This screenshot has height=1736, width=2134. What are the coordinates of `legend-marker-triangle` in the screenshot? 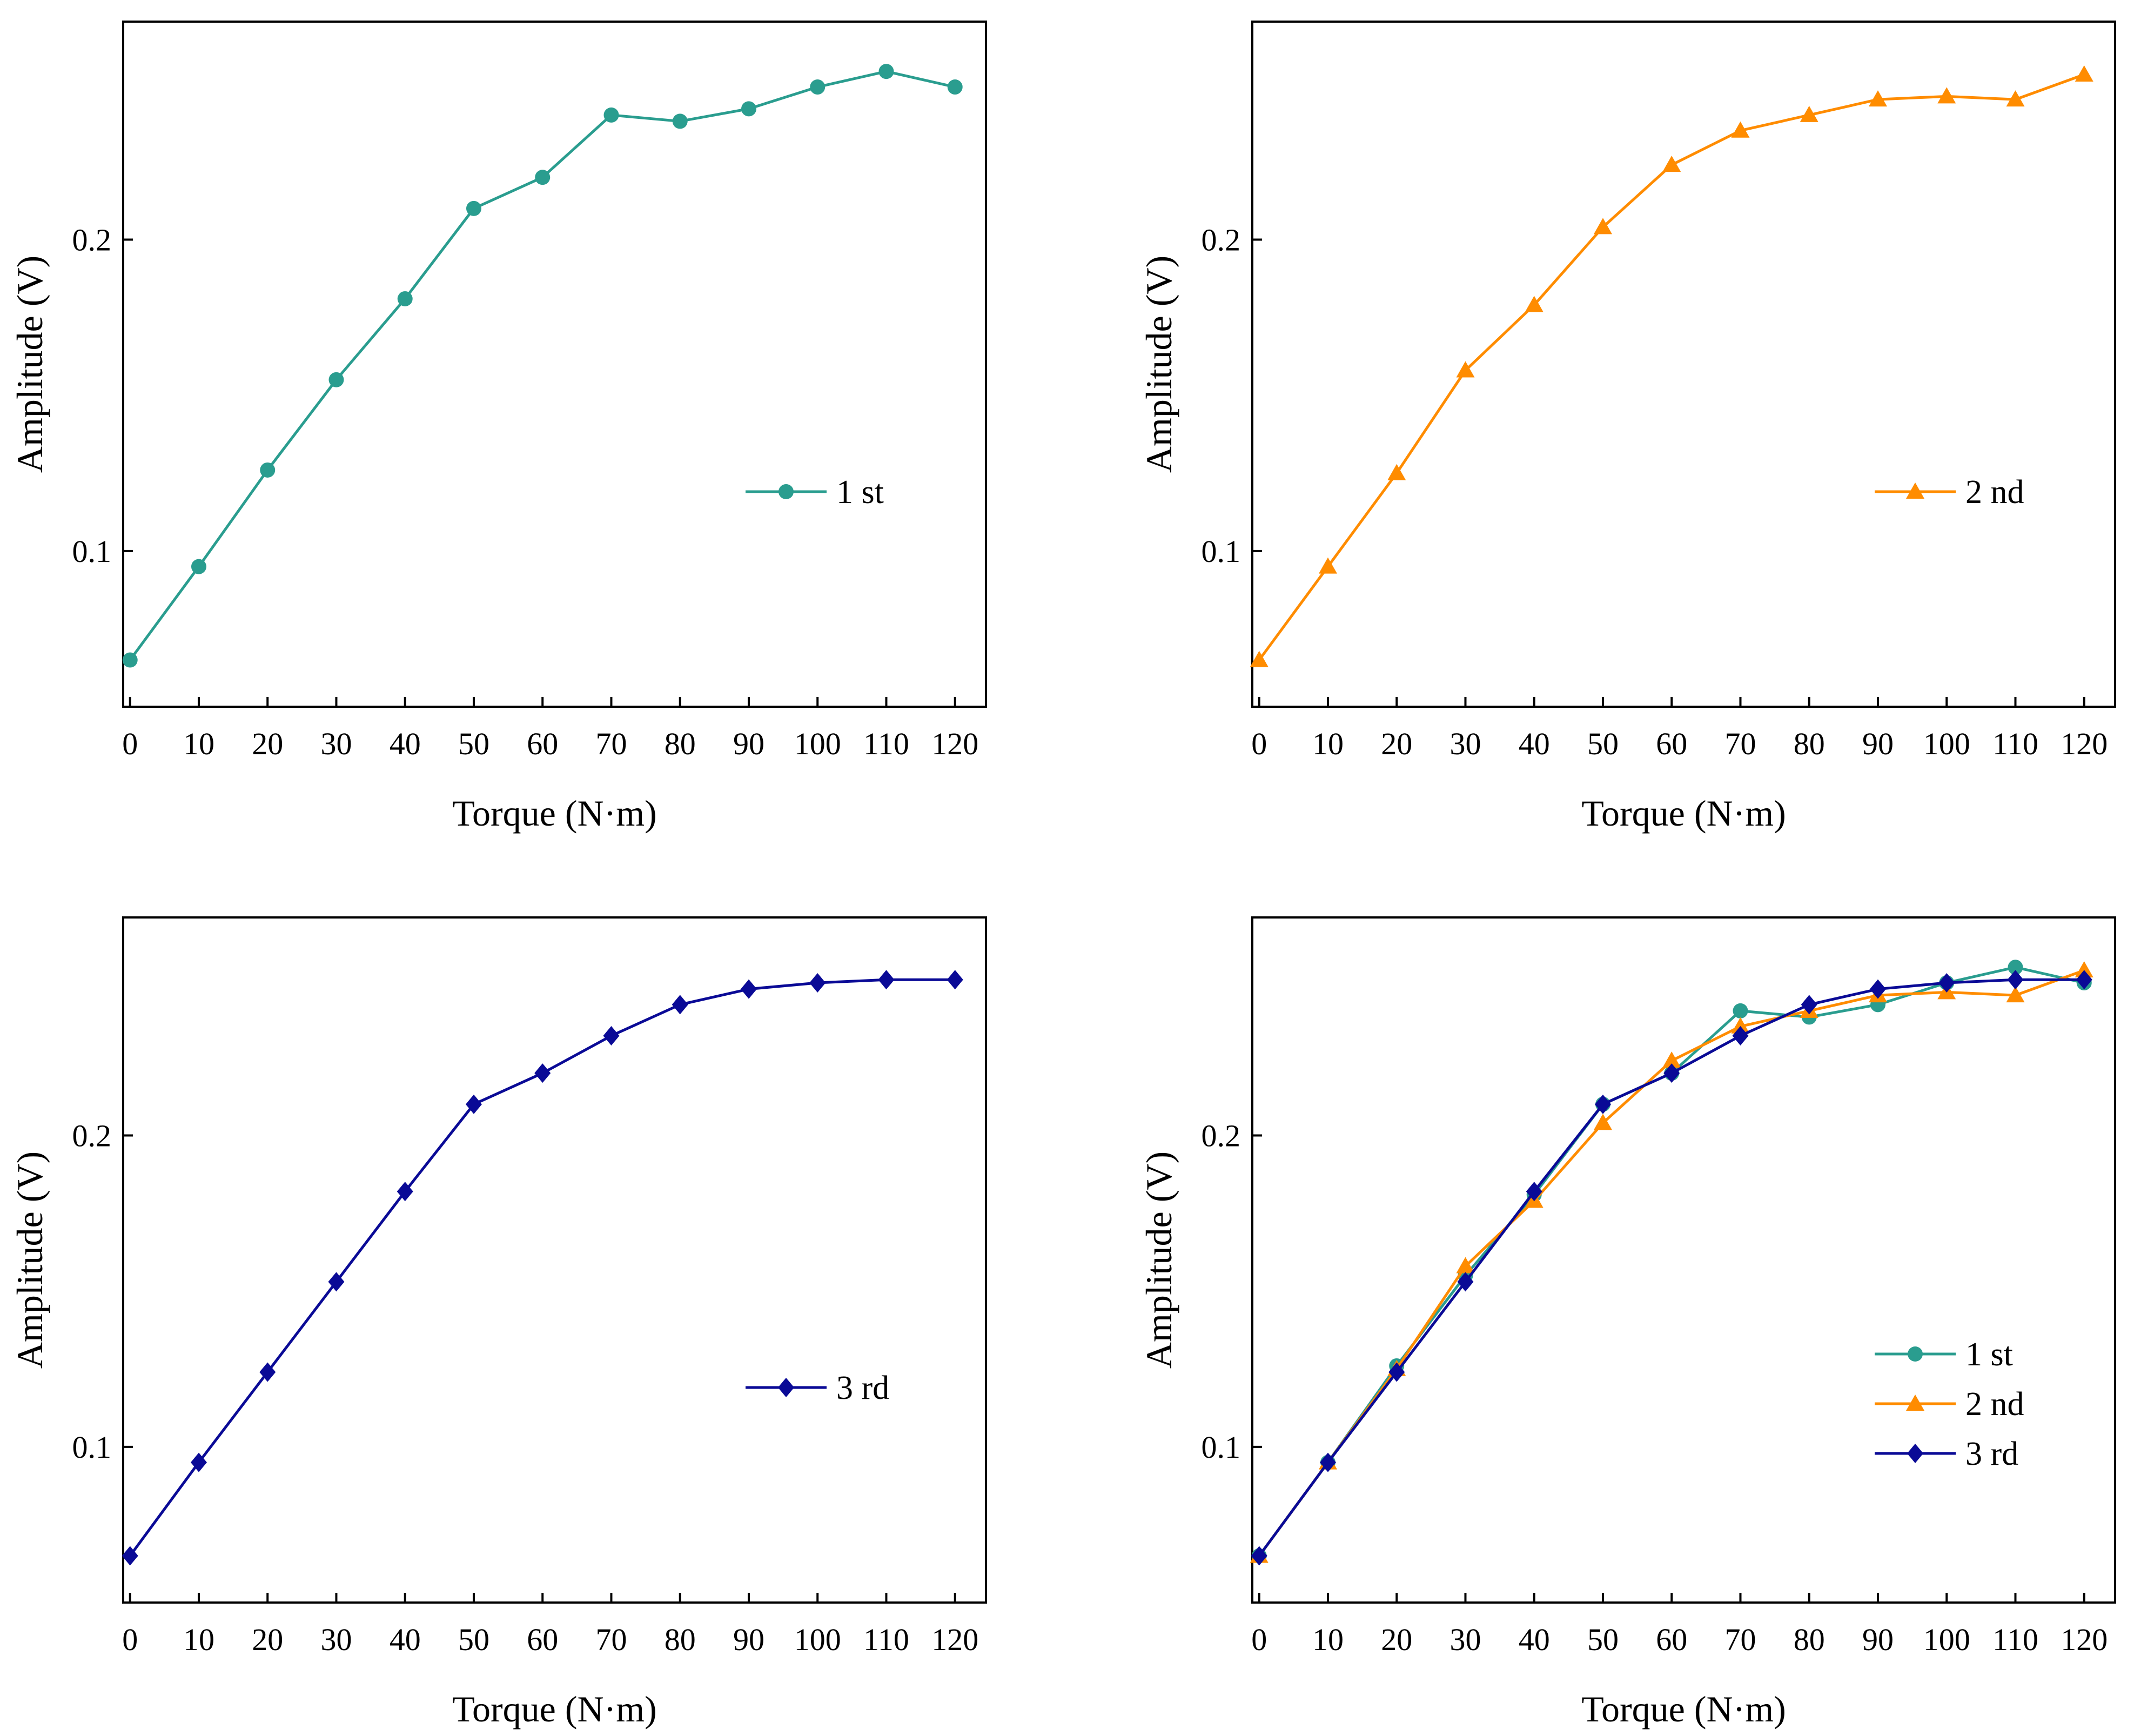 It's located at (1915, 491).